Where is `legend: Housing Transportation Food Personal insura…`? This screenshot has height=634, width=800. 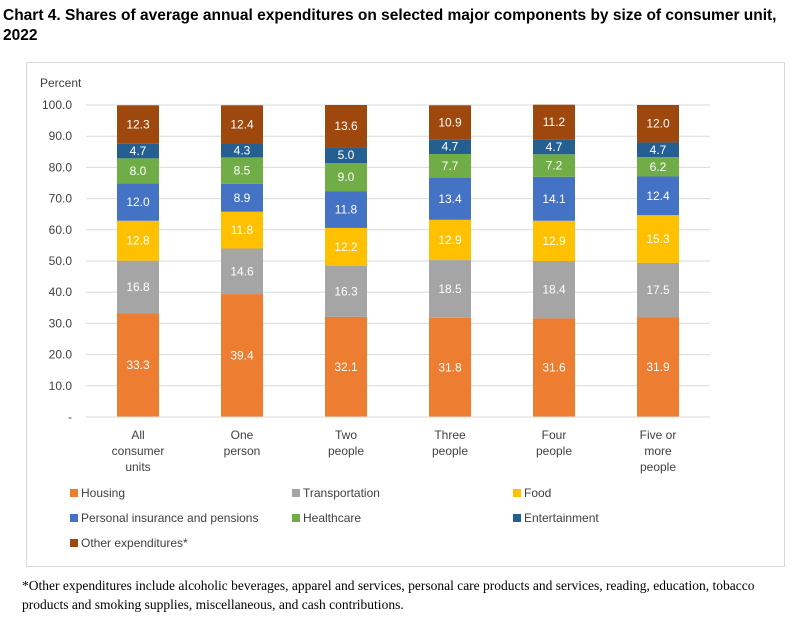
legend: Housing Transportation Food Personal insura… is located at coordinates (334, 518).